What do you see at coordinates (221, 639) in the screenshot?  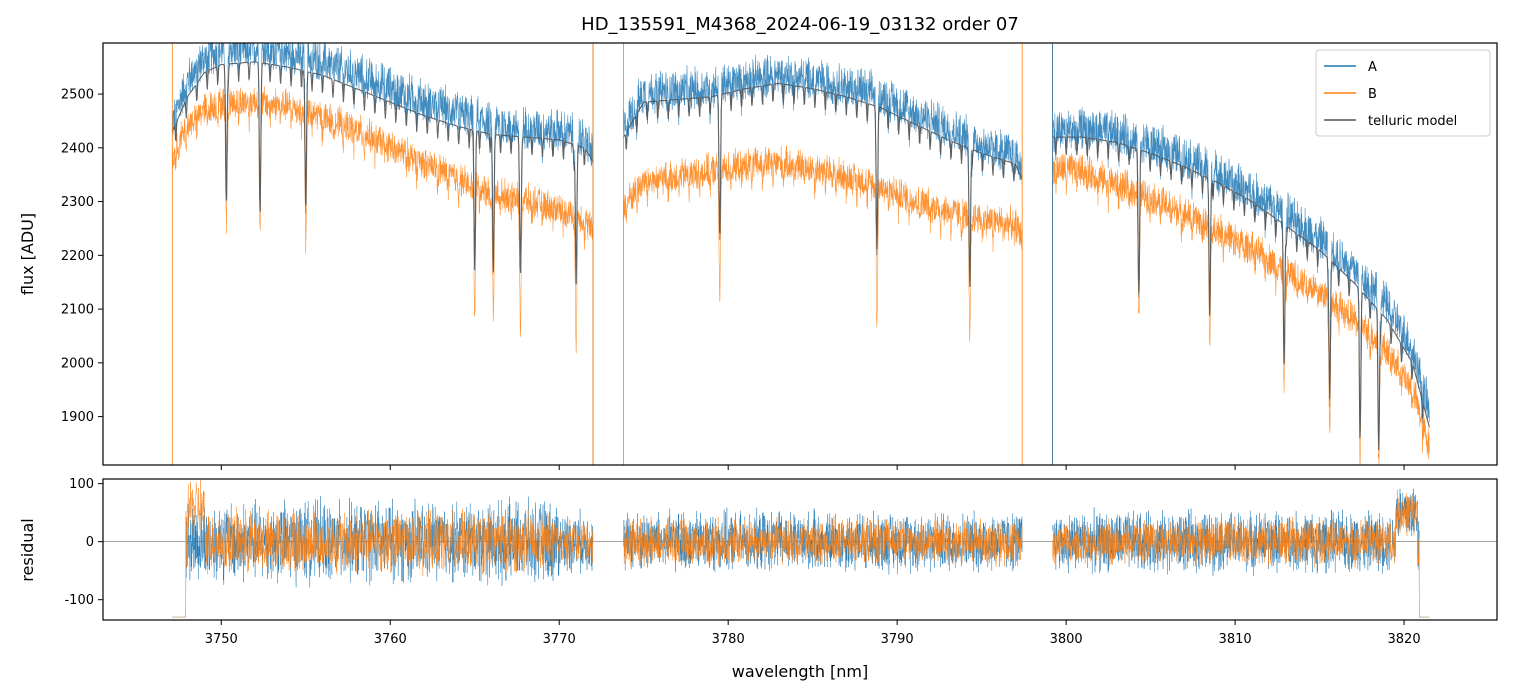 I see `residual-x-tick-label: 3750` at bounding box center [221, 639].